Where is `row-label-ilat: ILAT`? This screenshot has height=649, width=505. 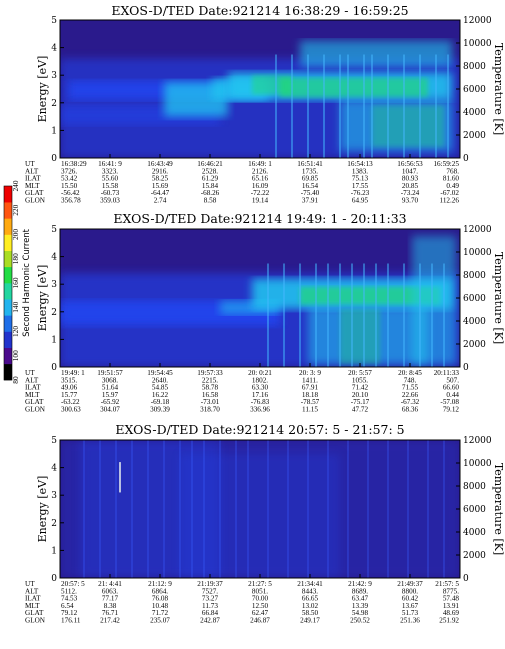
row-label-ilat: ILAT is located at coordinates (33, 388).